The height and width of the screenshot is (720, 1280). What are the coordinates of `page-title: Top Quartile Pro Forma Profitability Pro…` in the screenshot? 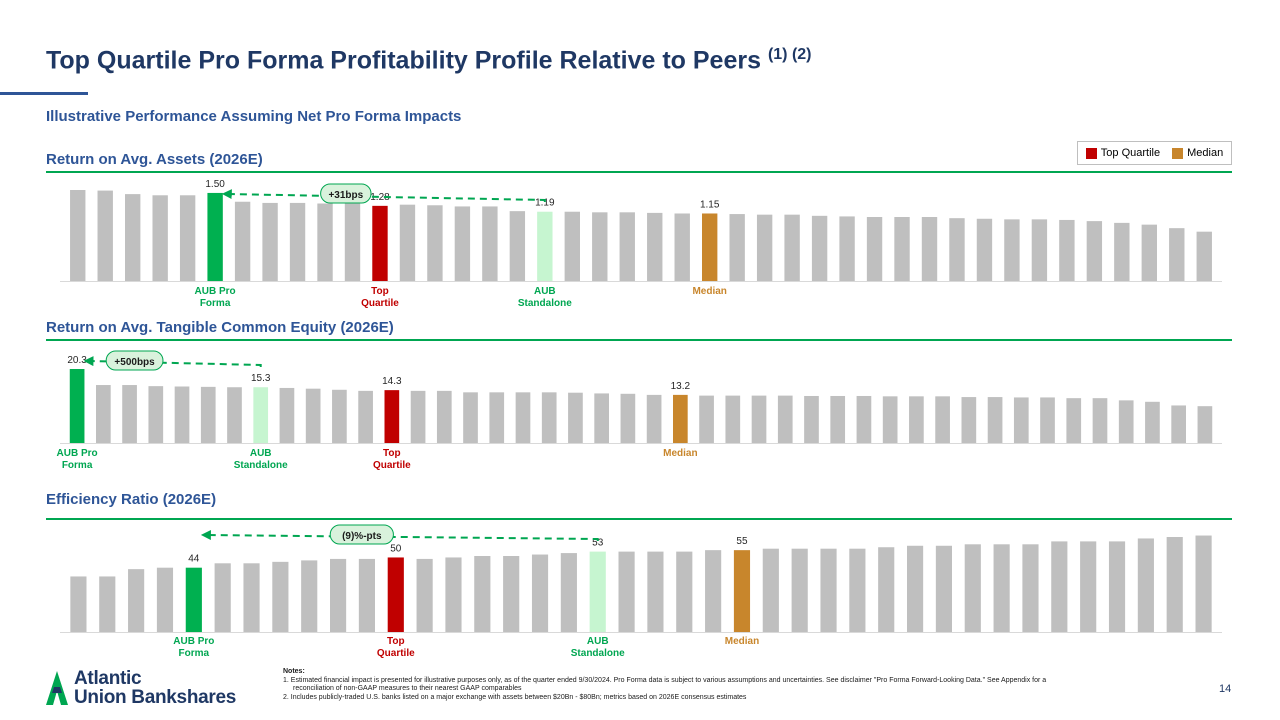 It's located at (429, 60).